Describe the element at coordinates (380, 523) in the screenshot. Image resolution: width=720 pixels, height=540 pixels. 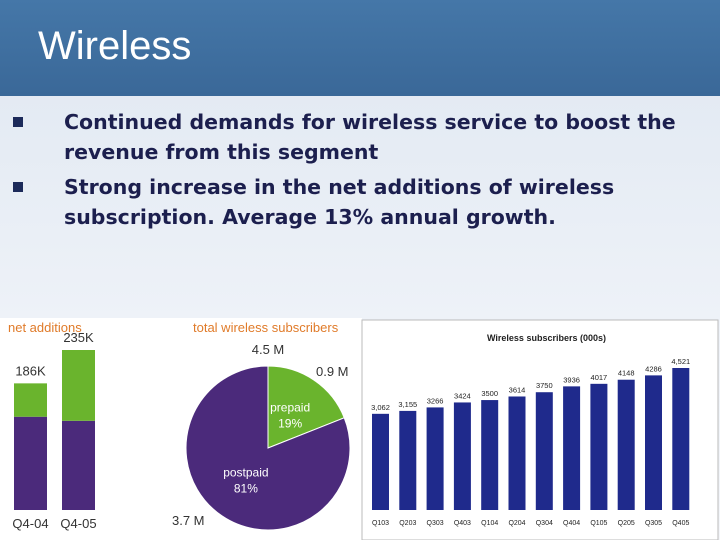
I see `x-tick-label: Q103` at that location.